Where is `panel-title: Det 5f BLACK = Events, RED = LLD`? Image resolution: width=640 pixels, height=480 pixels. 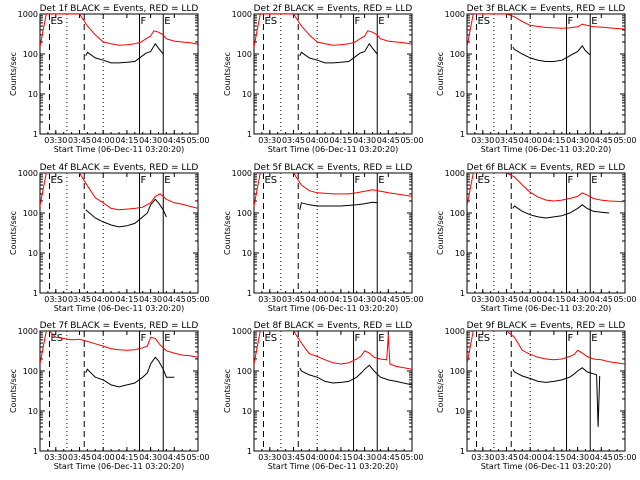 panel-title: Det 5f BLACK = Events, RED = LLD is located at coordinates (333, 168).